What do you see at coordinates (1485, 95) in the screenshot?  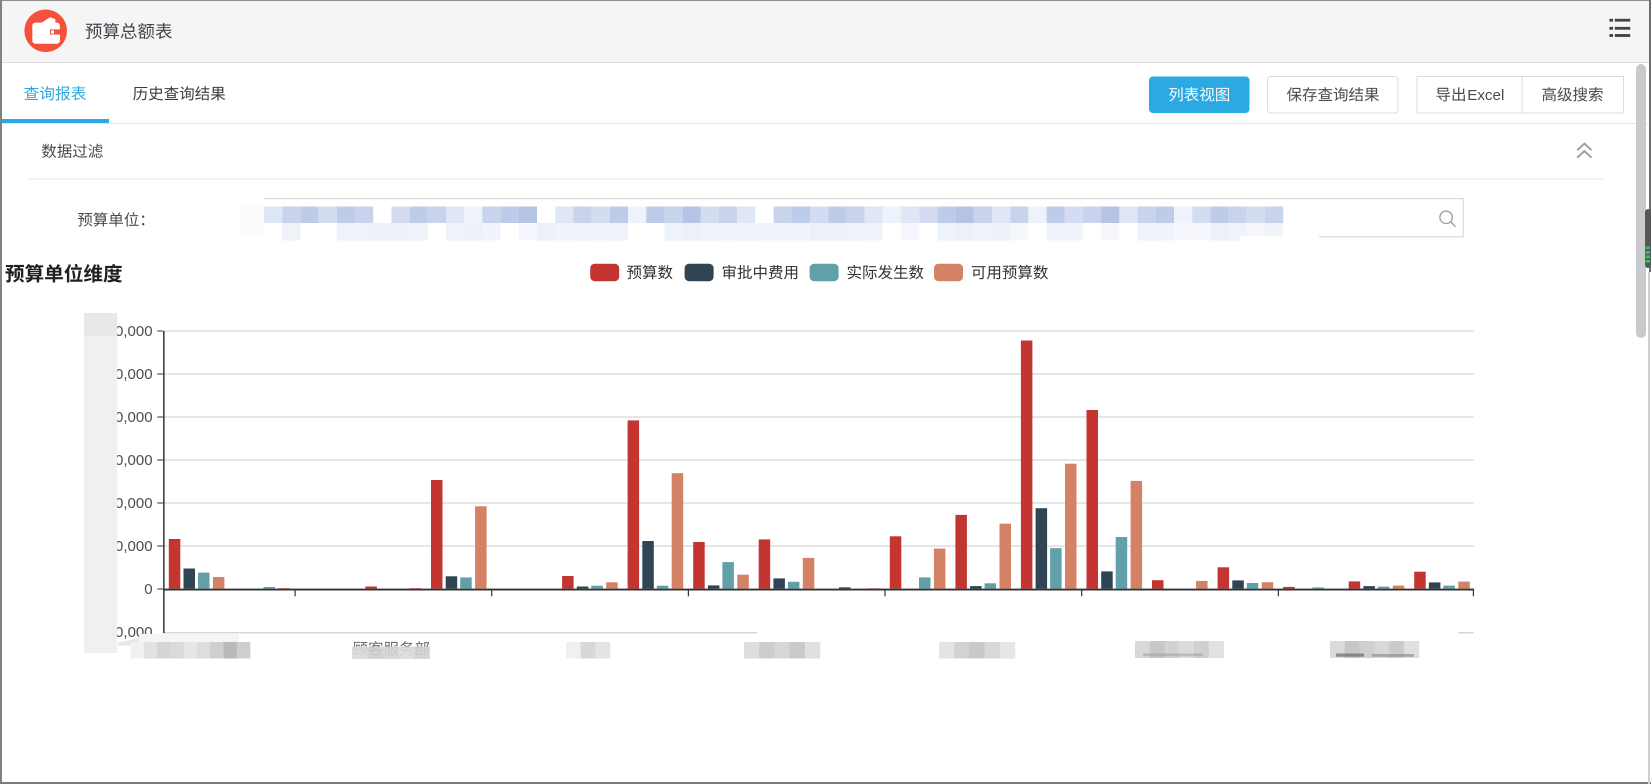 I see `svg-text: Excel` at bounding box center [1485, 95].